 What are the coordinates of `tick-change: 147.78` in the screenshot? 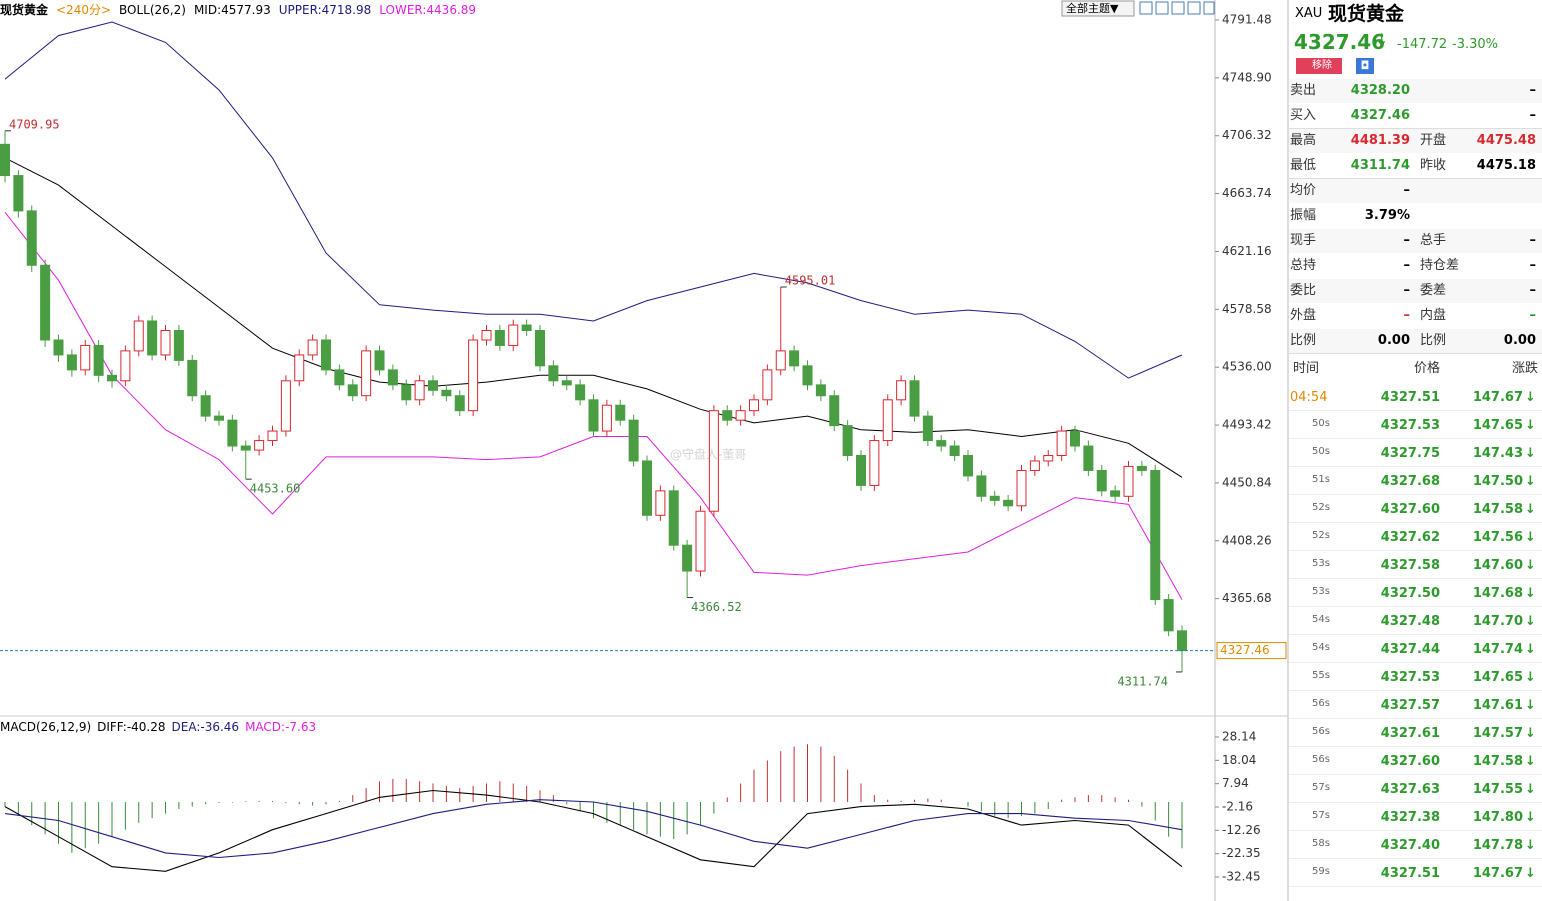 It's located at (1497, 845).